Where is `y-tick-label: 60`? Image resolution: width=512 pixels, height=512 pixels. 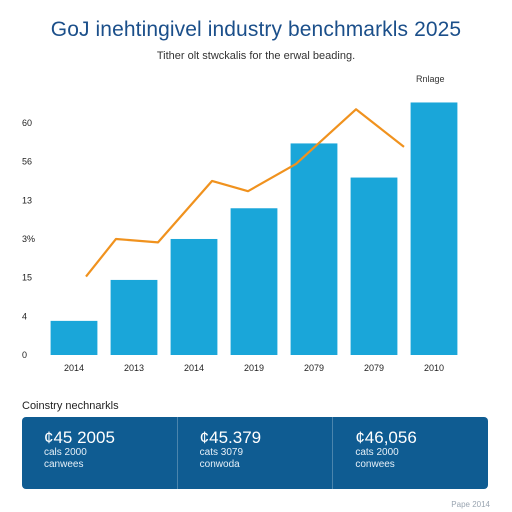 y-tick-label: 60 is located at coordinates (27, 123).